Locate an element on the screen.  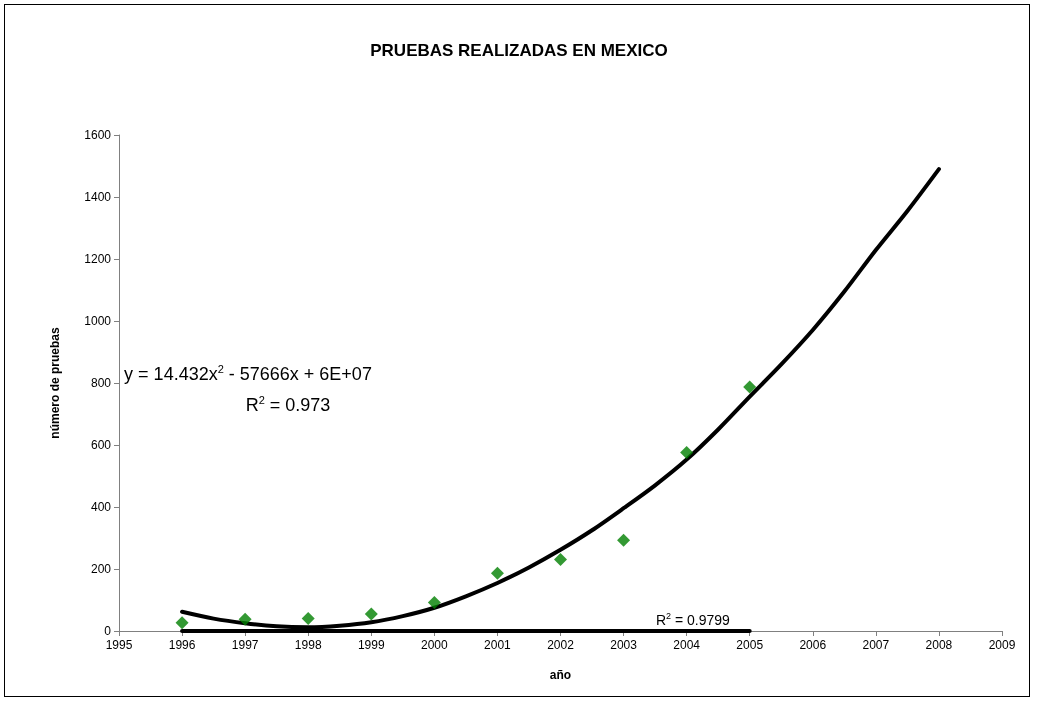
x-axis-title: año is located at coordinates (560, 675).